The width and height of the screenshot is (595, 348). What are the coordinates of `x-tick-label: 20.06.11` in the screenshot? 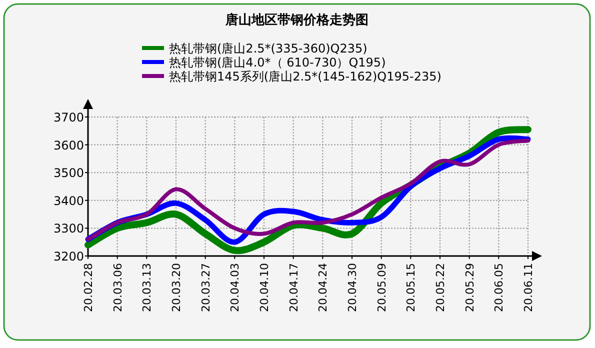 It's located at (528, 287).